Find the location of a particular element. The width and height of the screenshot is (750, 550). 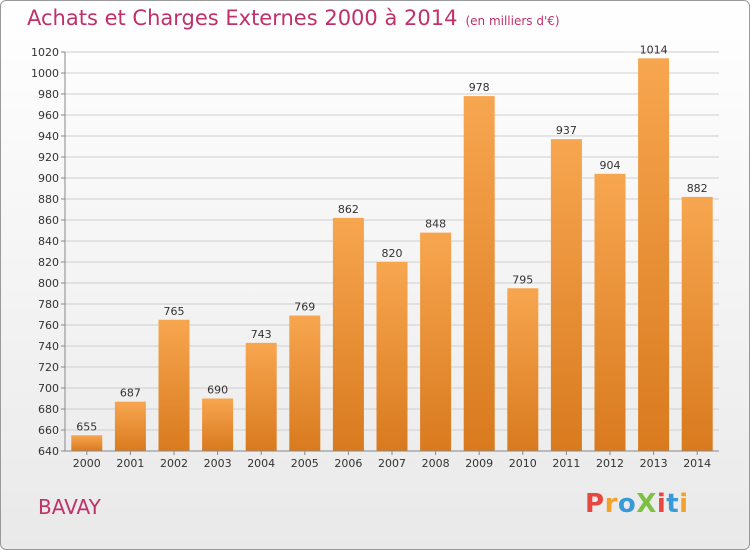

data-label-2013: 1014 is located at coordinates (654, 49).